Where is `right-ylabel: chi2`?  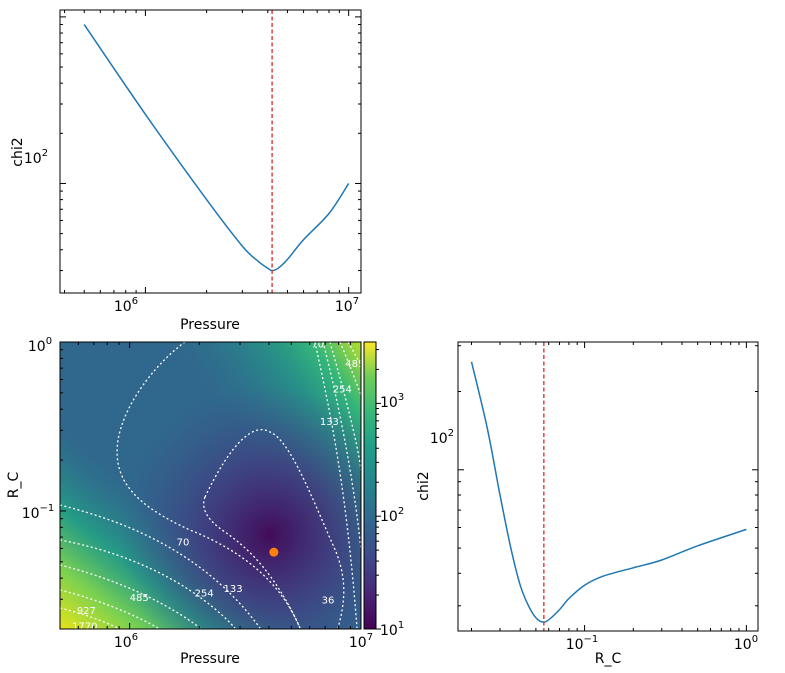 right-ylabel: chi2 is located at coordinates (424, 485).